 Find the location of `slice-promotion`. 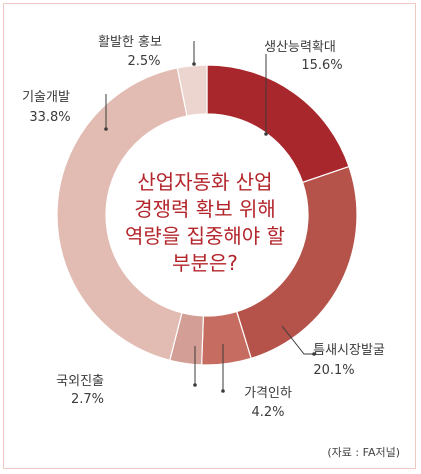

slice-promotion is located at coordinates (192, 90).